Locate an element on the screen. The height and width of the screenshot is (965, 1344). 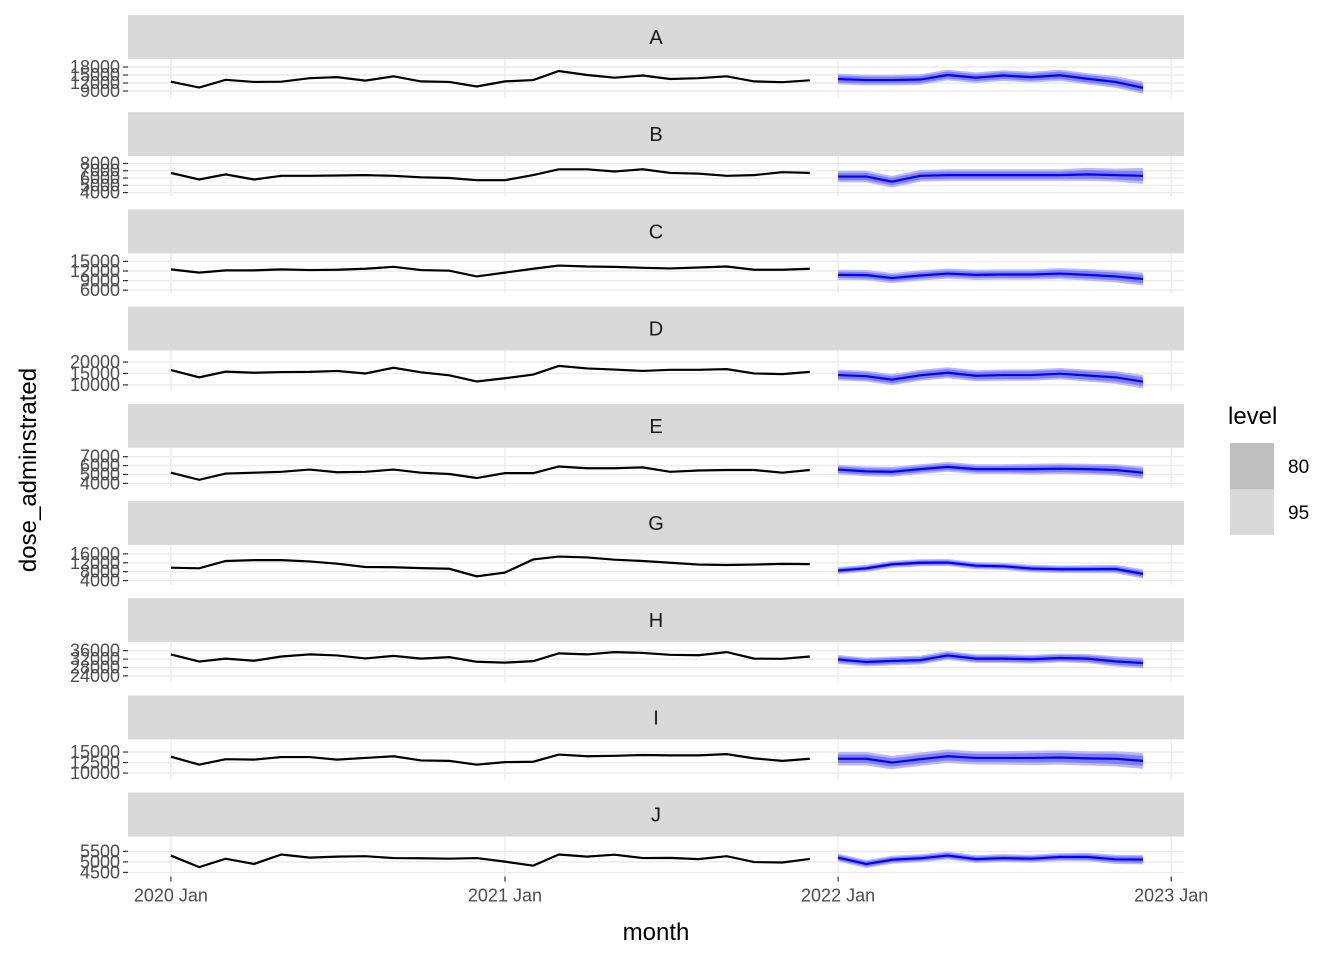
y-tick-label: 20000 is located at coordinates (95, 362).